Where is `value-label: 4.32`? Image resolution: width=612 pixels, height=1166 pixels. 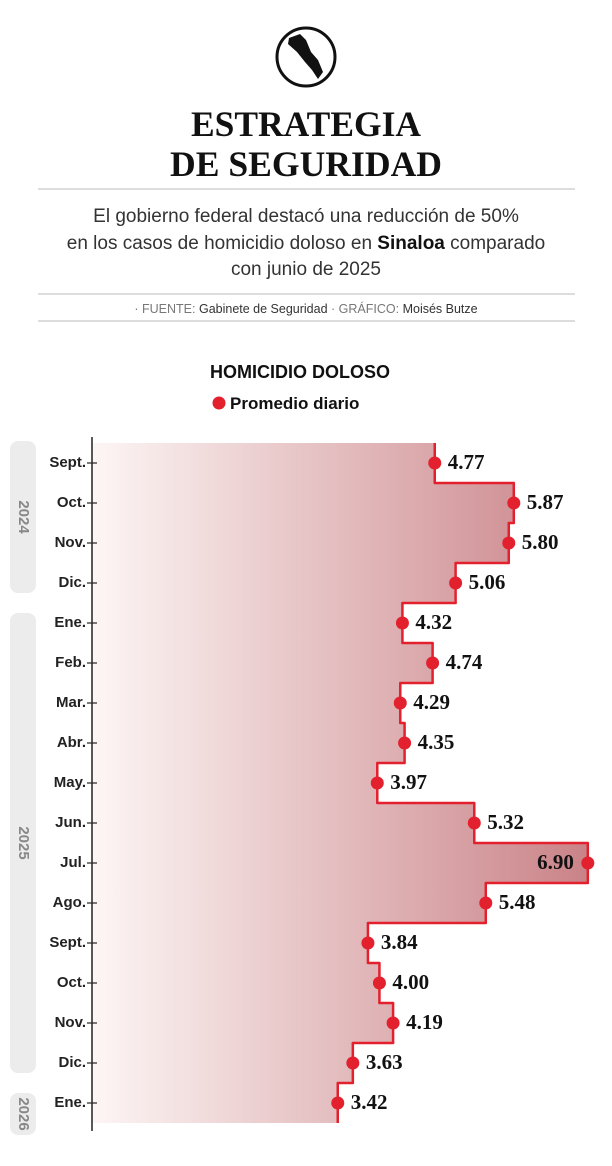 value-label: 4.32 is located at coordinates (433, 622).